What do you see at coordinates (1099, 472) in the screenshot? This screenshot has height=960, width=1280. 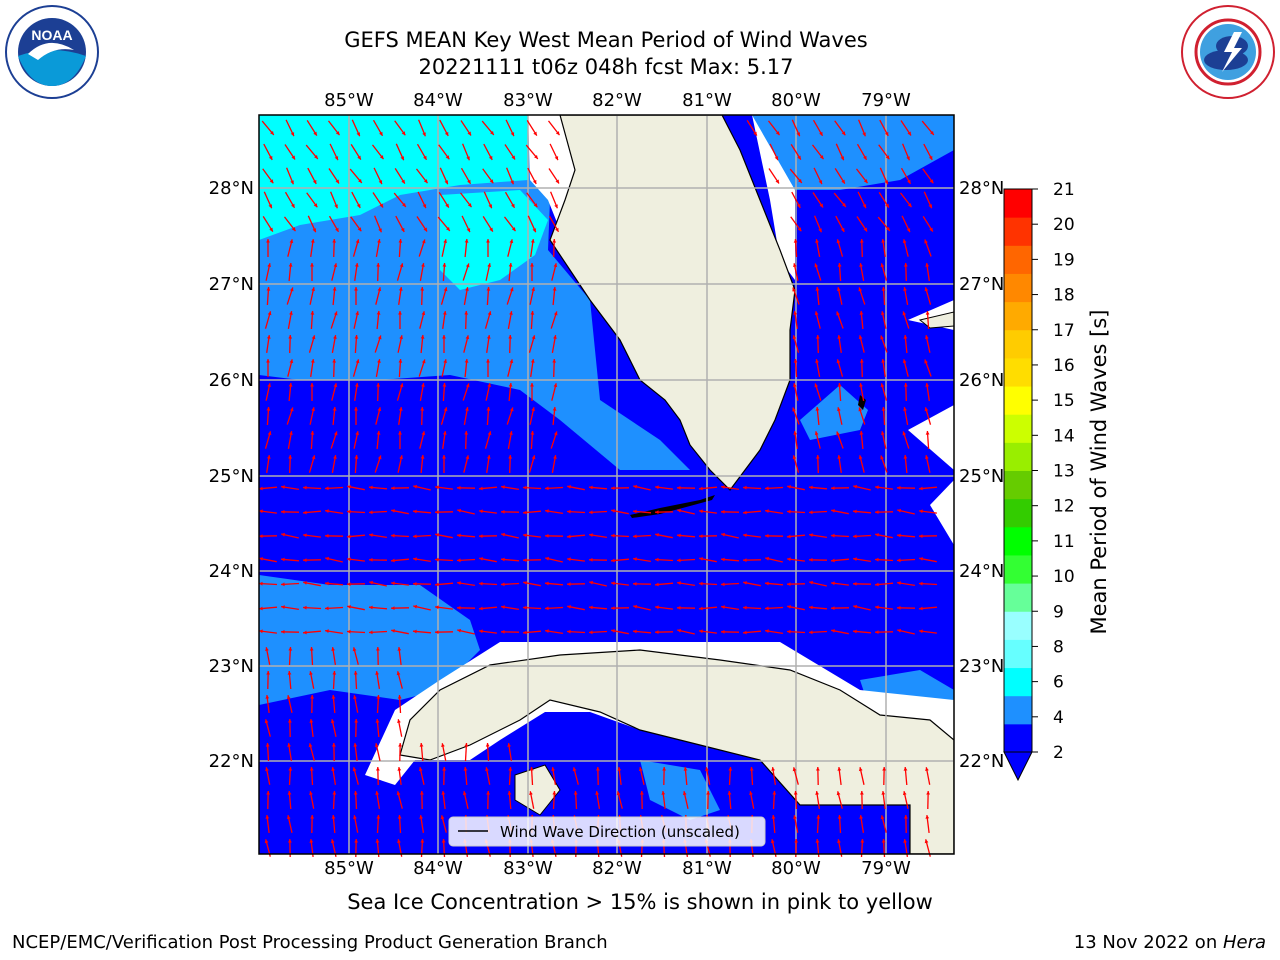 I see `colorbar-label: Mean Period of Wind Waves [s]` at bounding box center [1099, 472].